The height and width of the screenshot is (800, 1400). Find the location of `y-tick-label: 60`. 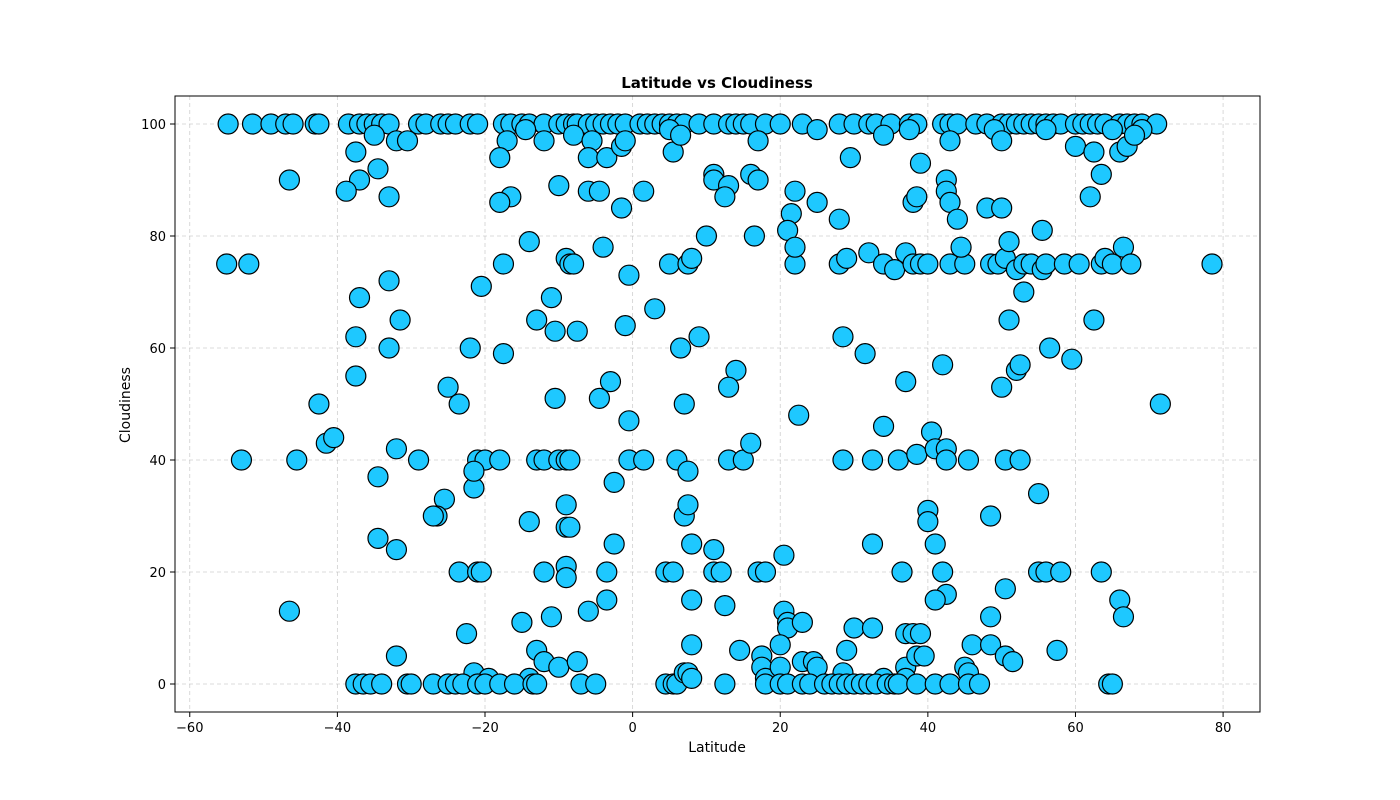

y-tick-label: 60 is located at coordinates (157, 349).